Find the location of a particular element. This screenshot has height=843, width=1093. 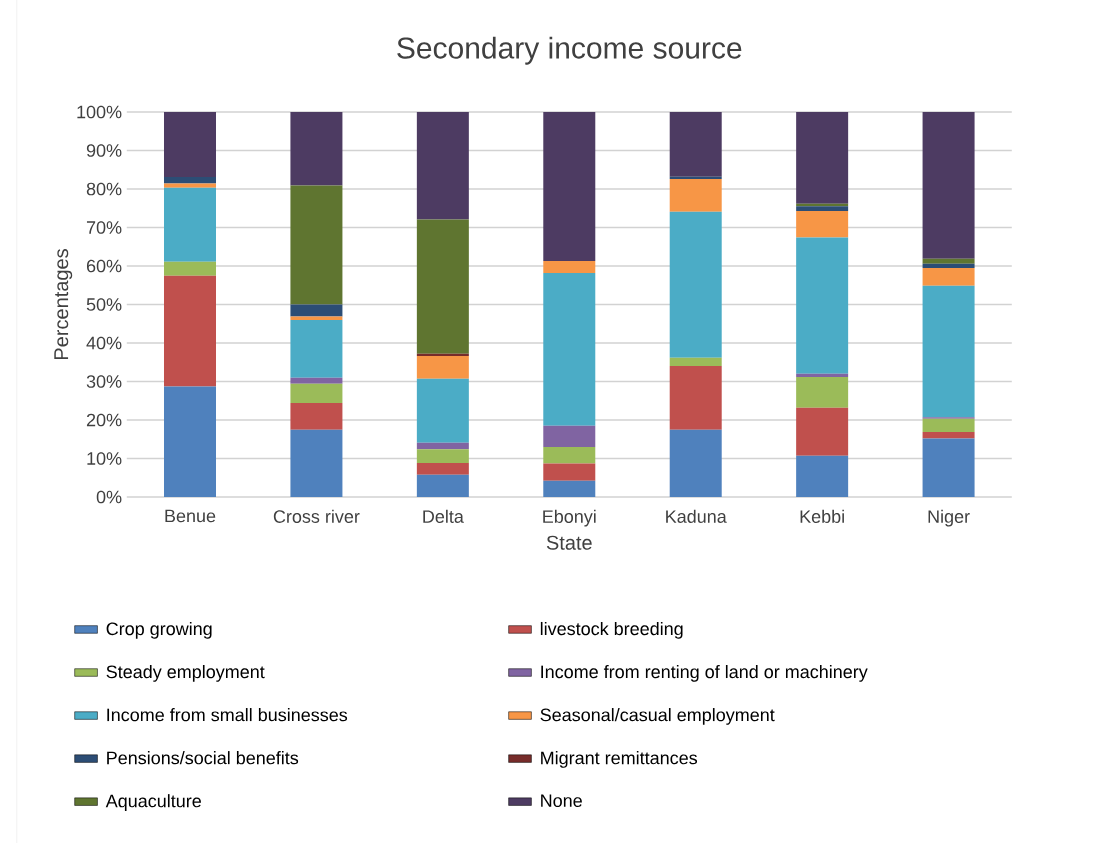

x-tick-label: Delta is located at coordinates (443, 516).